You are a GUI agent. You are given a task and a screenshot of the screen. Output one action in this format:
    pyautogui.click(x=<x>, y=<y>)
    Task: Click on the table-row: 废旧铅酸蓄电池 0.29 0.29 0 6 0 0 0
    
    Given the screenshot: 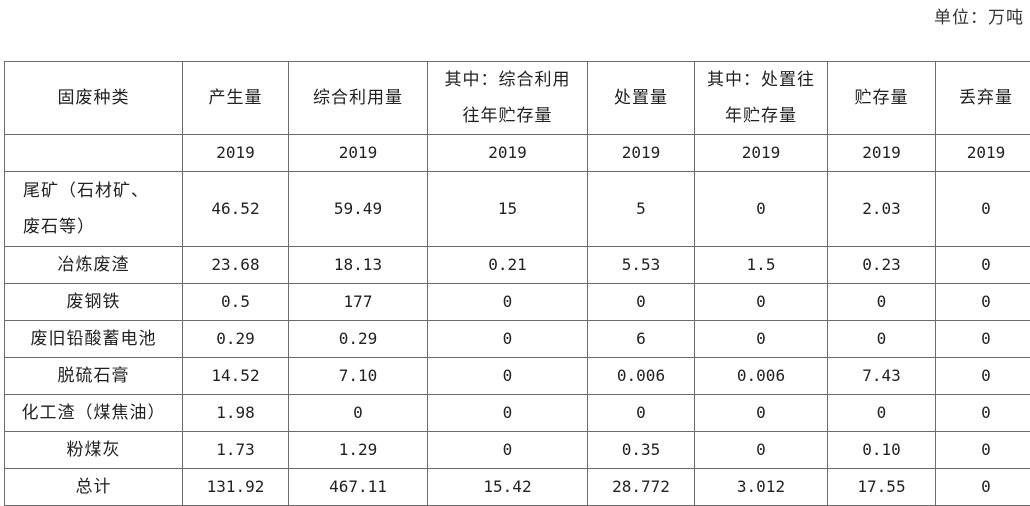 What is the action you would take?
    pyautogui.click(x=517, y=339)
    